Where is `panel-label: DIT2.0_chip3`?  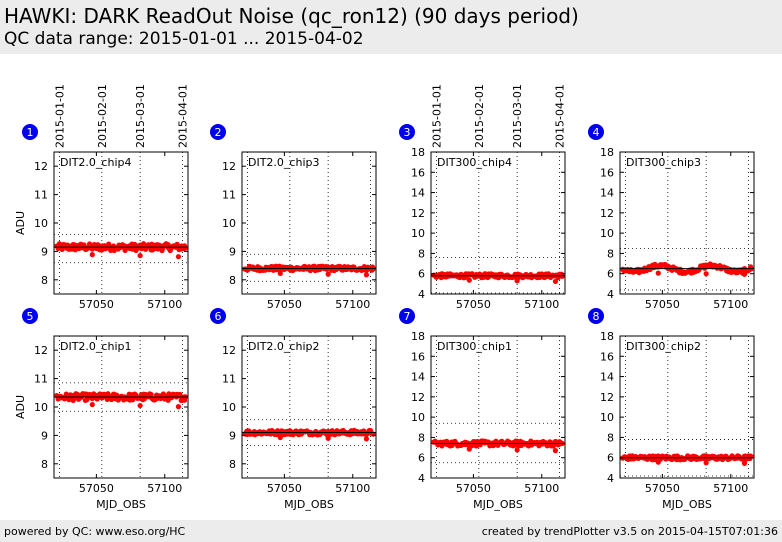
panel-label: DIT2.0_chip3 is located at coordinates (283, 162).